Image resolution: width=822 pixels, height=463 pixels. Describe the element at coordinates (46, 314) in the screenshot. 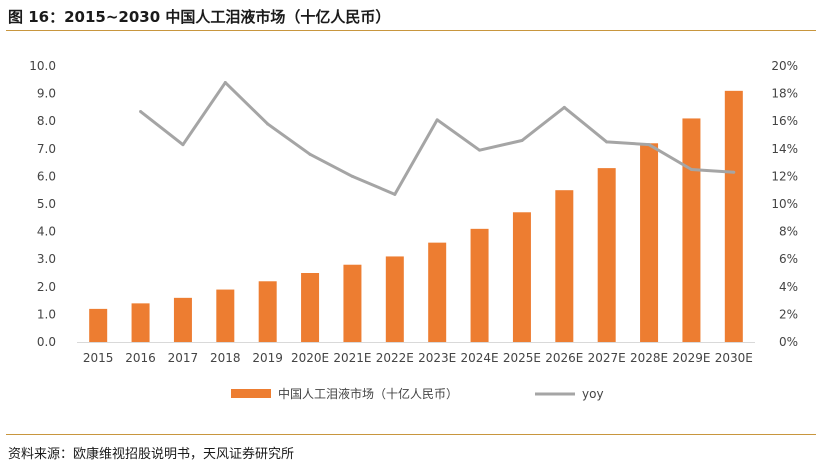

I see `y-left-tick-label: 1.0` at that location.